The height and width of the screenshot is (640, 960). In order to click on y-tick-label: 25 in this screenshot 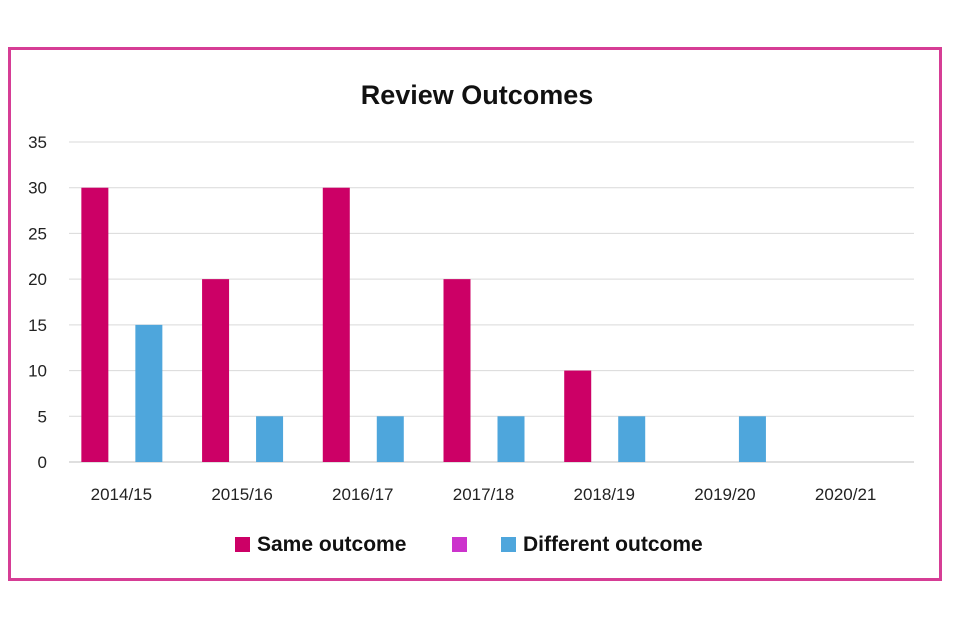, I will do `click(37, 233)`.